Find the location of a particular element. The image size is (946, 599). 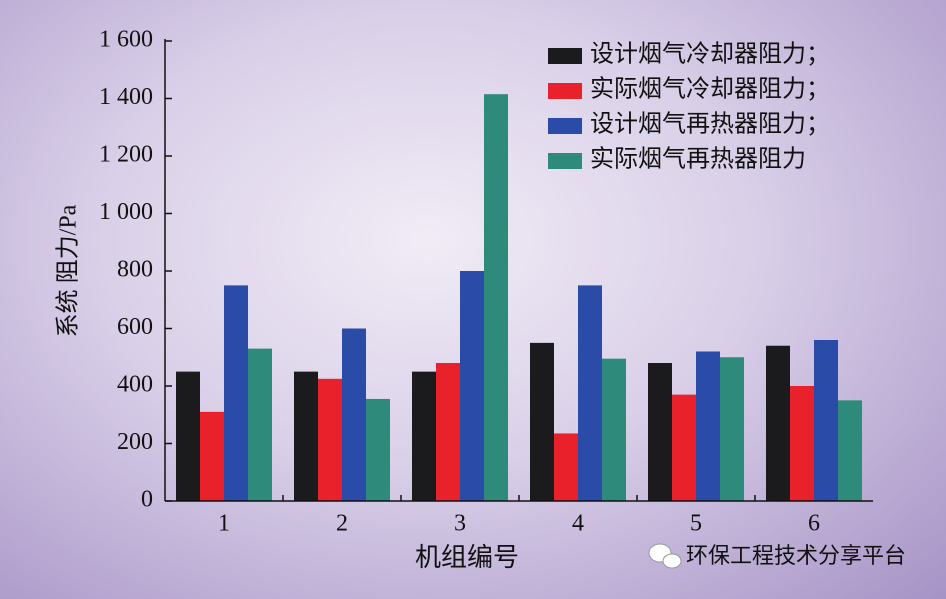

x-tick-label: 6 is located at coordinates (814, 524).